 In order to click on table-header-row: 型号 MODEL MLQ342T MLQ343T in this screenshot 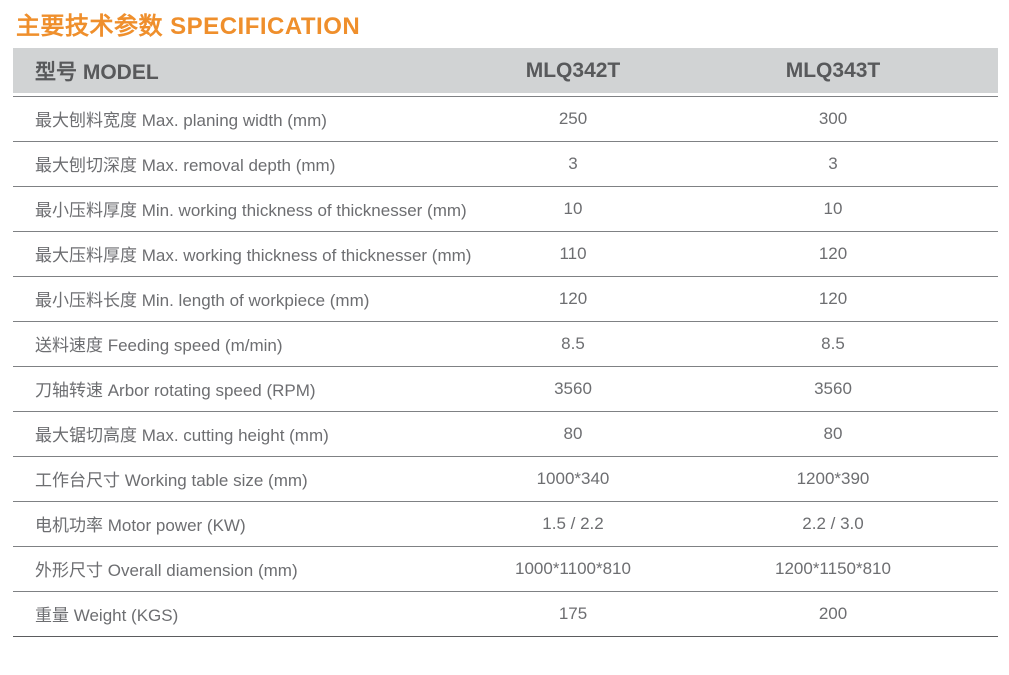, I will do `click(505, 70)`.